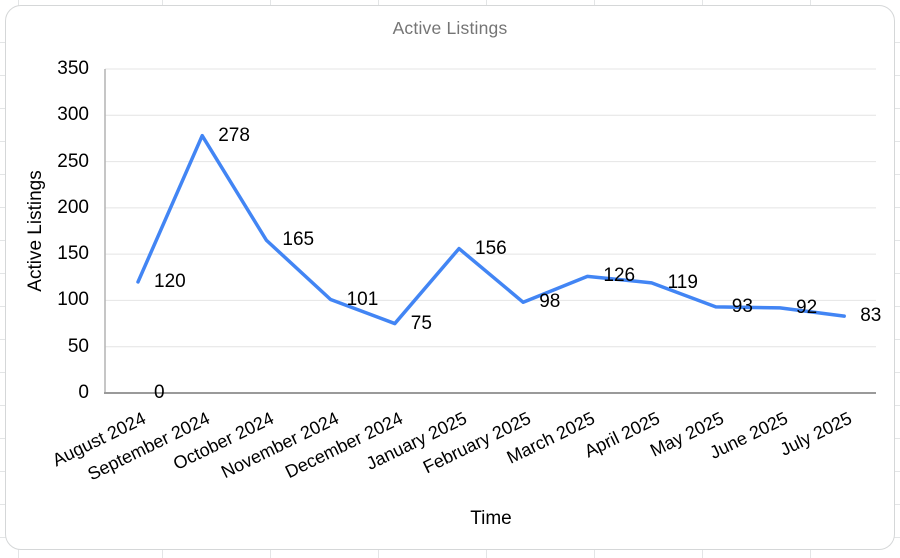  What do you see at coordinates (234, 135) in the screenshot?
I see `data-point-label: 278` at bounding box center [234, 135].